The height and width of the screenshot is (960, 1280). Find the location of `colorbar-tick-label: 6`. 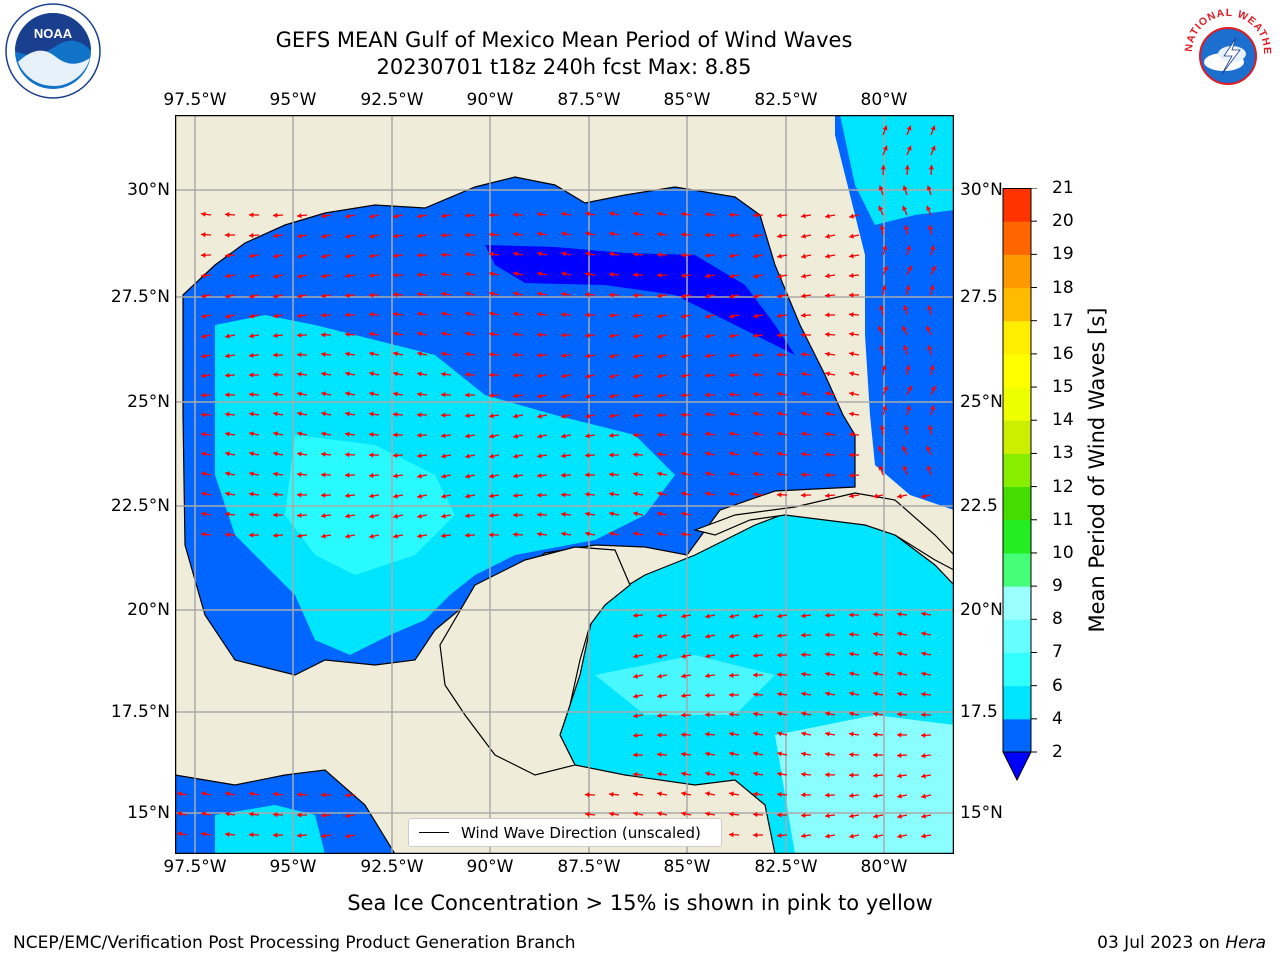

colorbar-tick-label: 6 is located at coordinates (1057, 685).